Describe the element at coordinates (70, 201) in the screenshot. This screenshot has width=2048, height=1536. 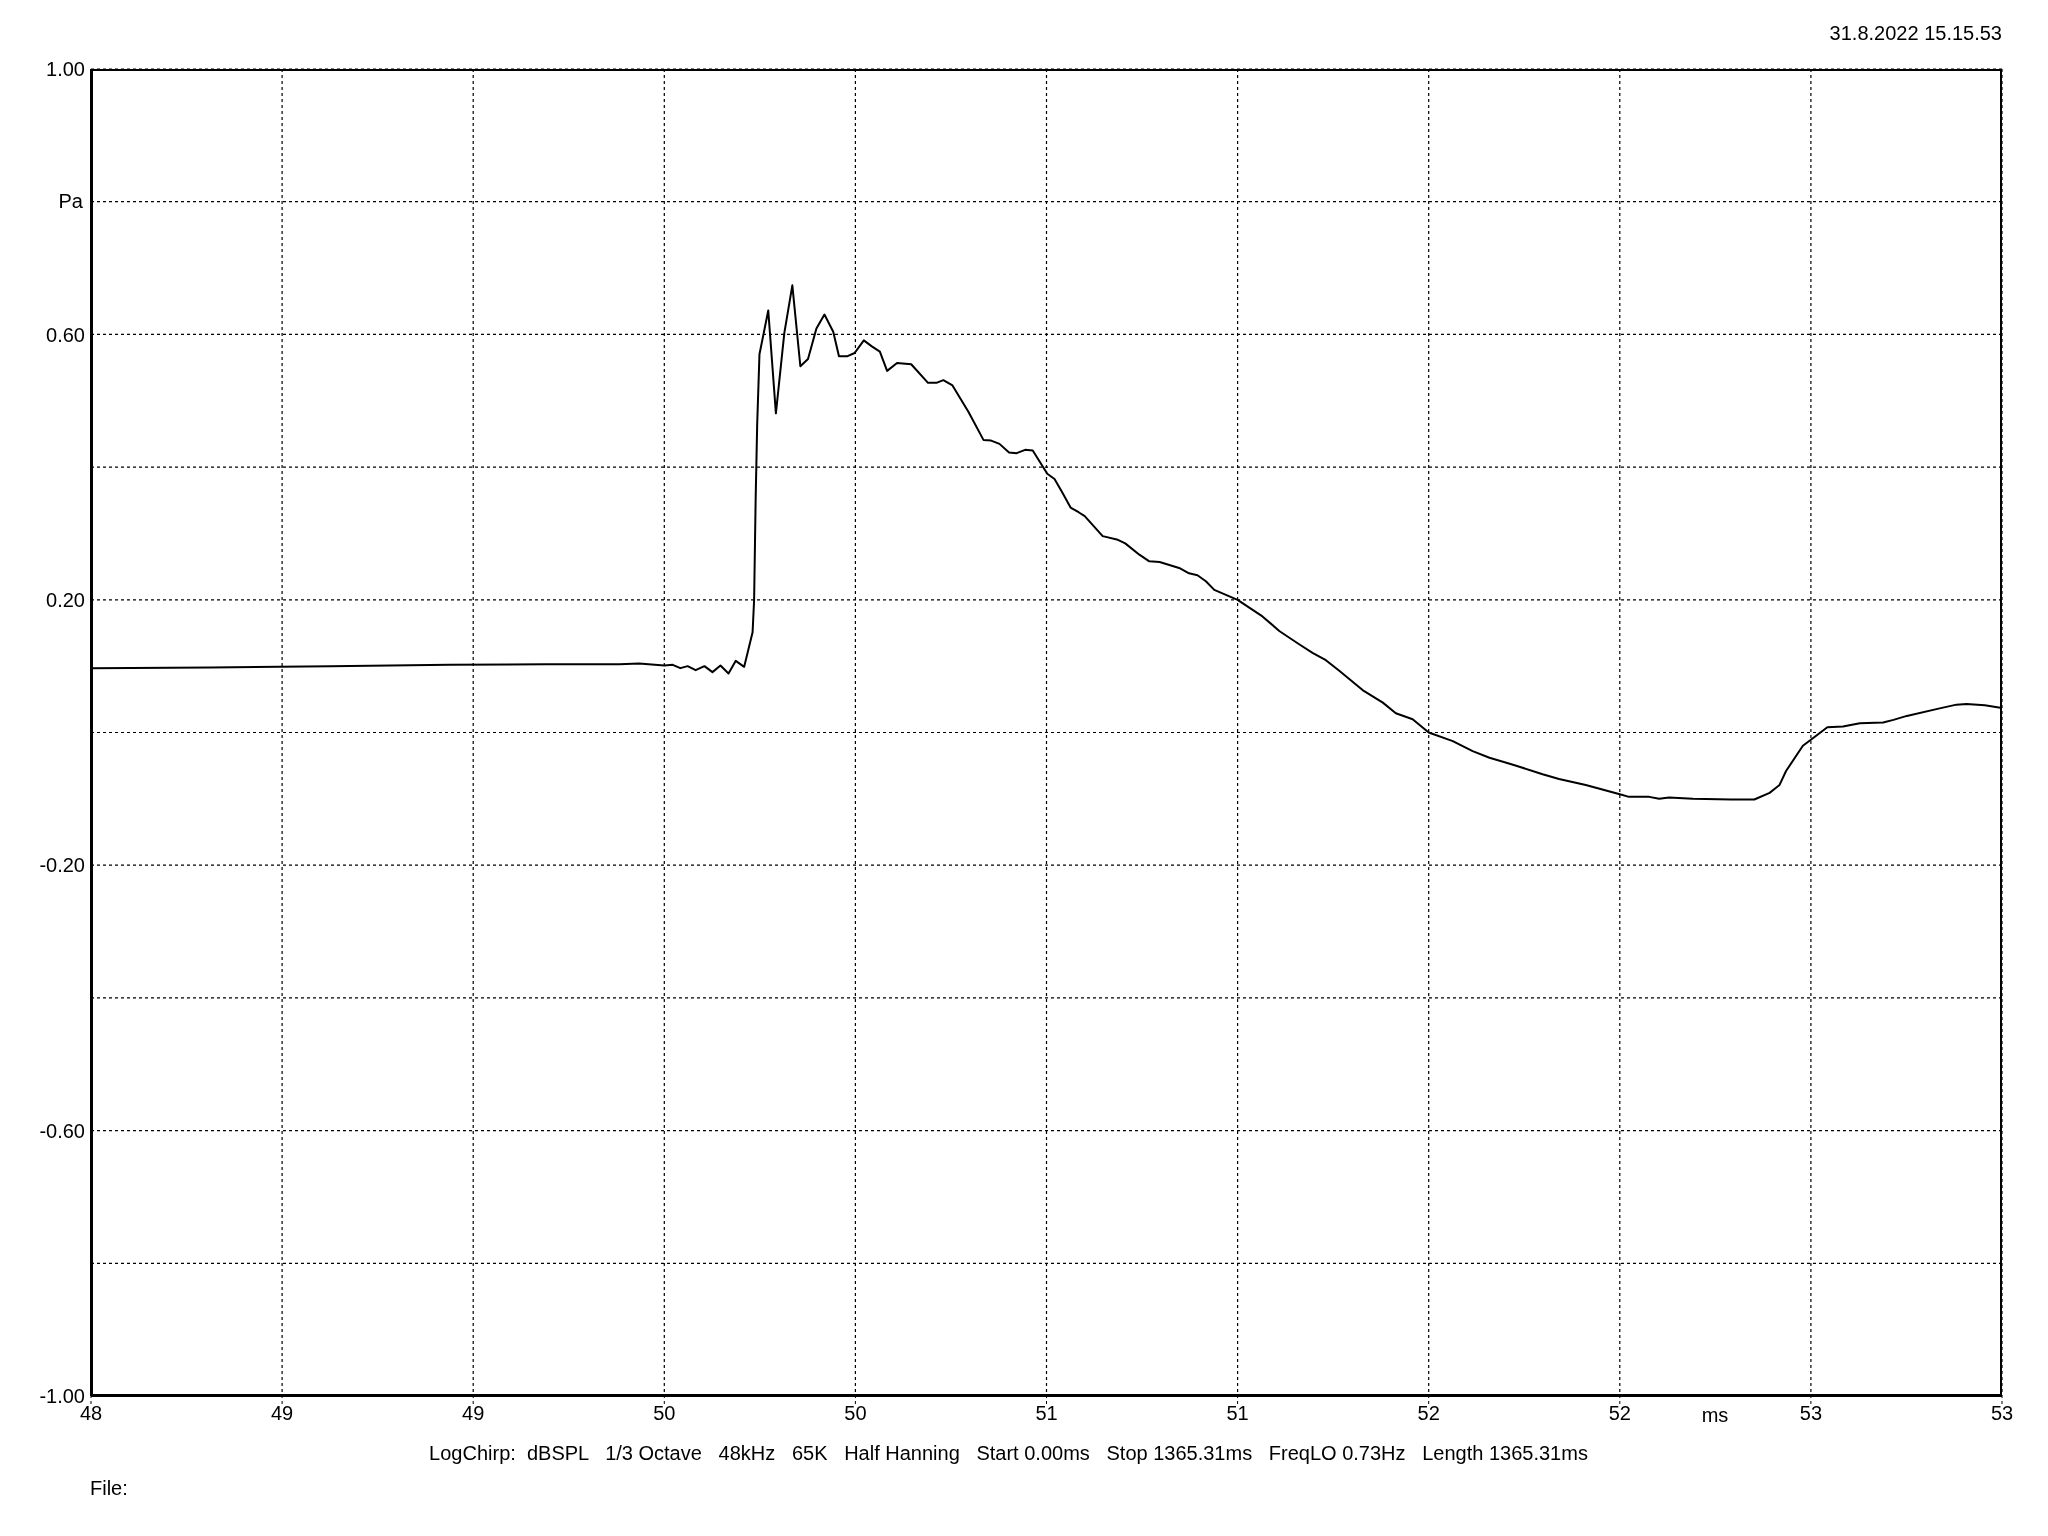
I see `y-axis-title: Pa` at that location.